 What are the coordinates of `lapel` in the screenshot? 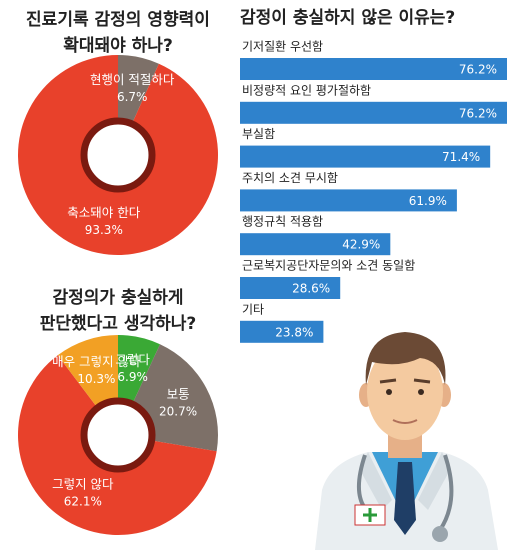 It's located at (405, 481).